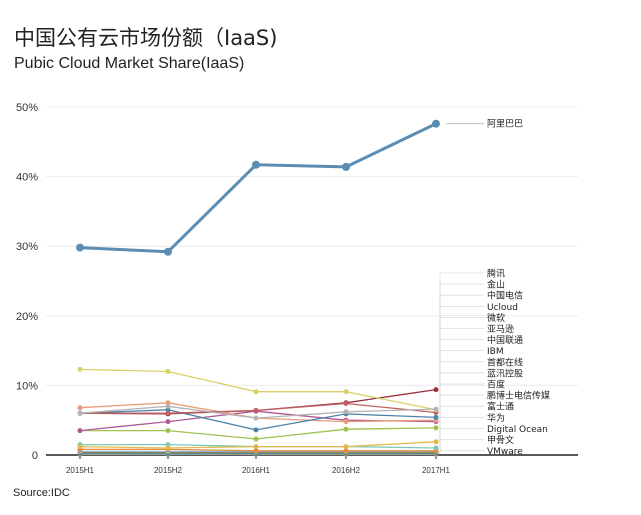  I want to click on series-label: 腾讯, so click(496, 274).